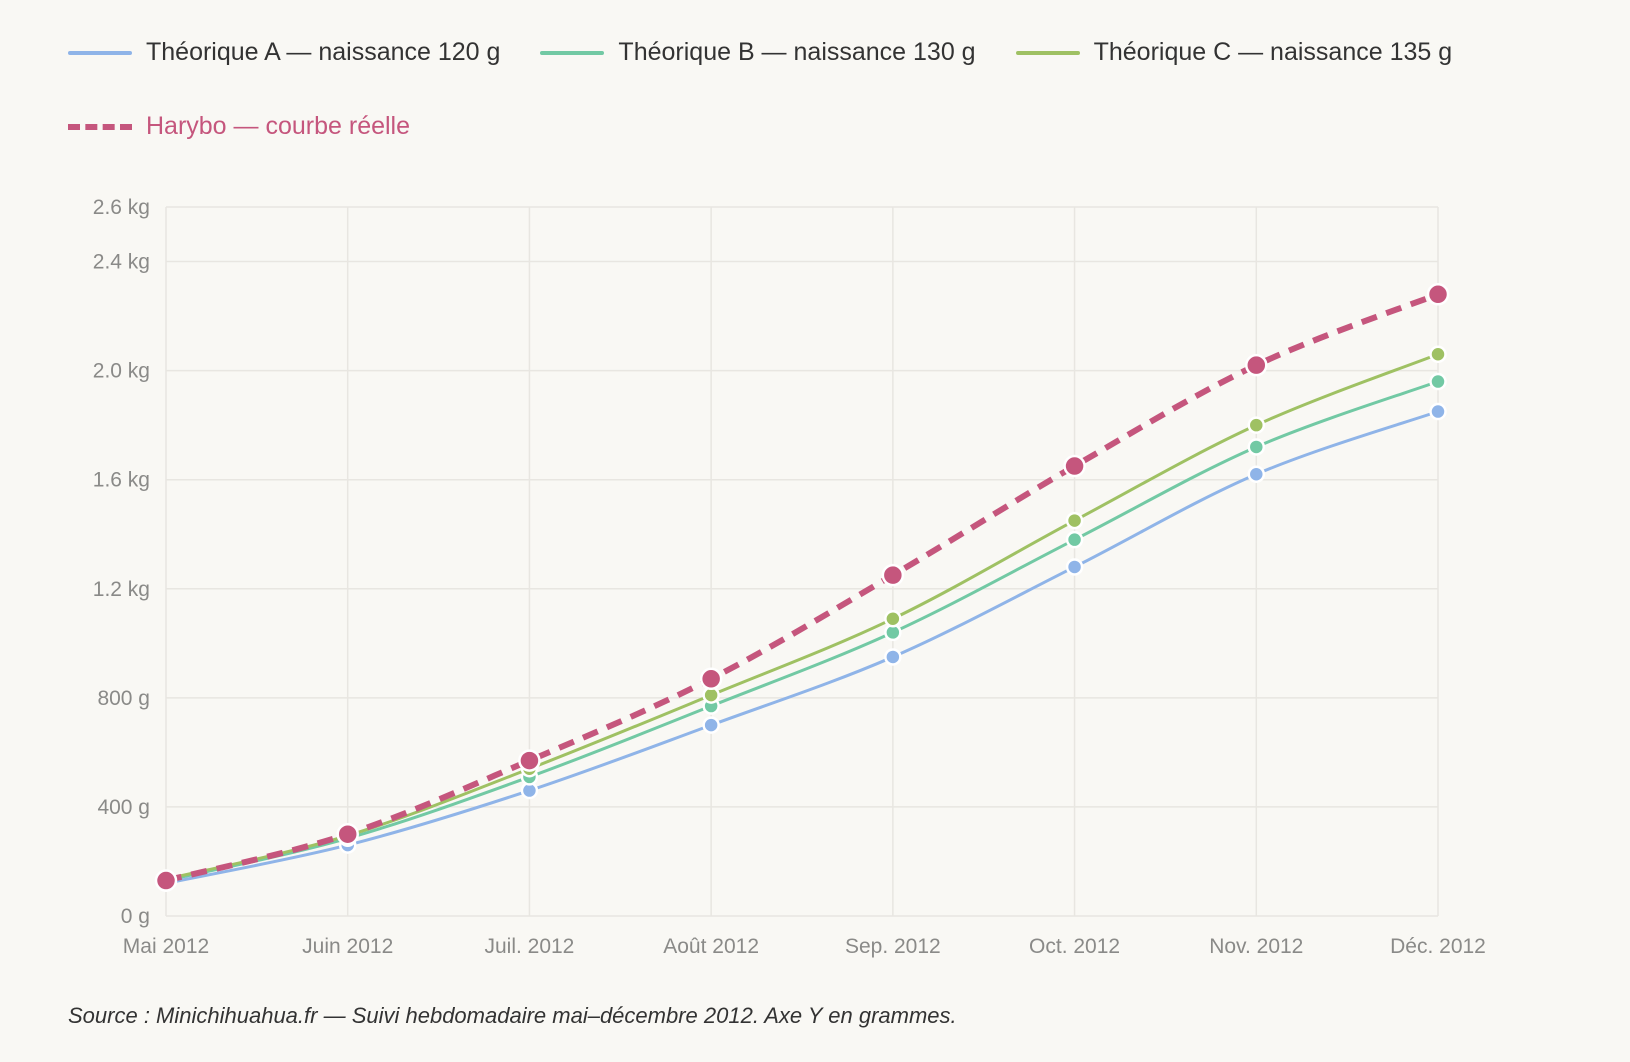 This screenshot has width=1630, height=1062. I want to click on x-tick-label: Juin 2012, so click(347, 946).